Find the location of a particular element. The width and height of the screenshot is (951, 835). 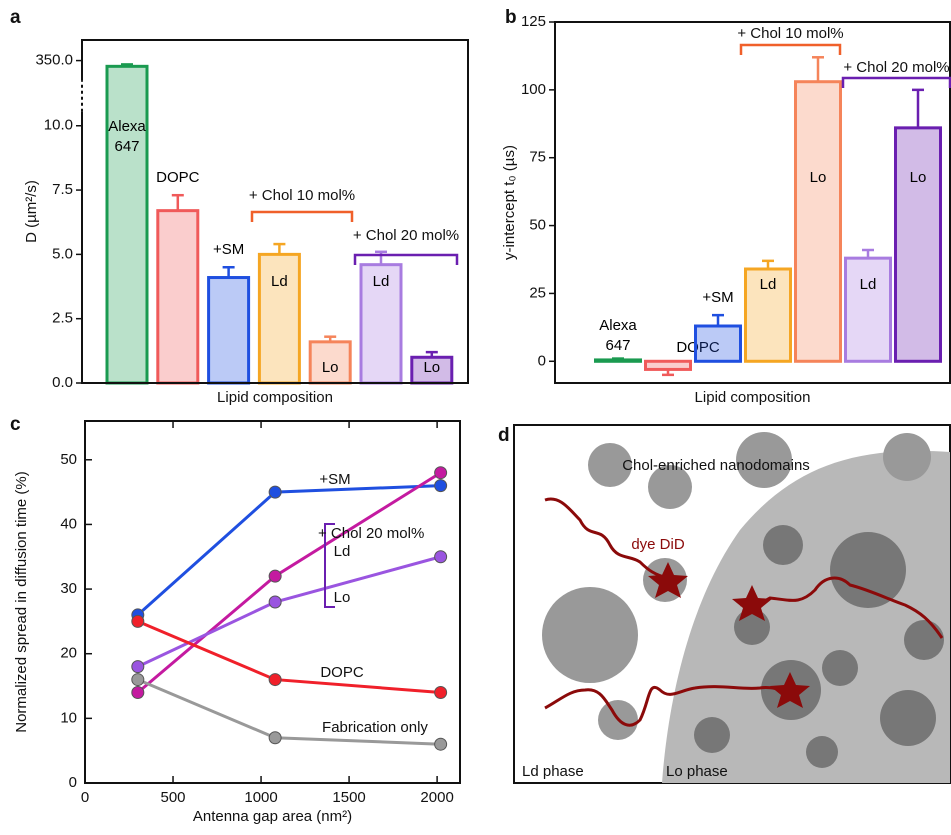

series-label: DOPC is located at coordinates (342, 672).